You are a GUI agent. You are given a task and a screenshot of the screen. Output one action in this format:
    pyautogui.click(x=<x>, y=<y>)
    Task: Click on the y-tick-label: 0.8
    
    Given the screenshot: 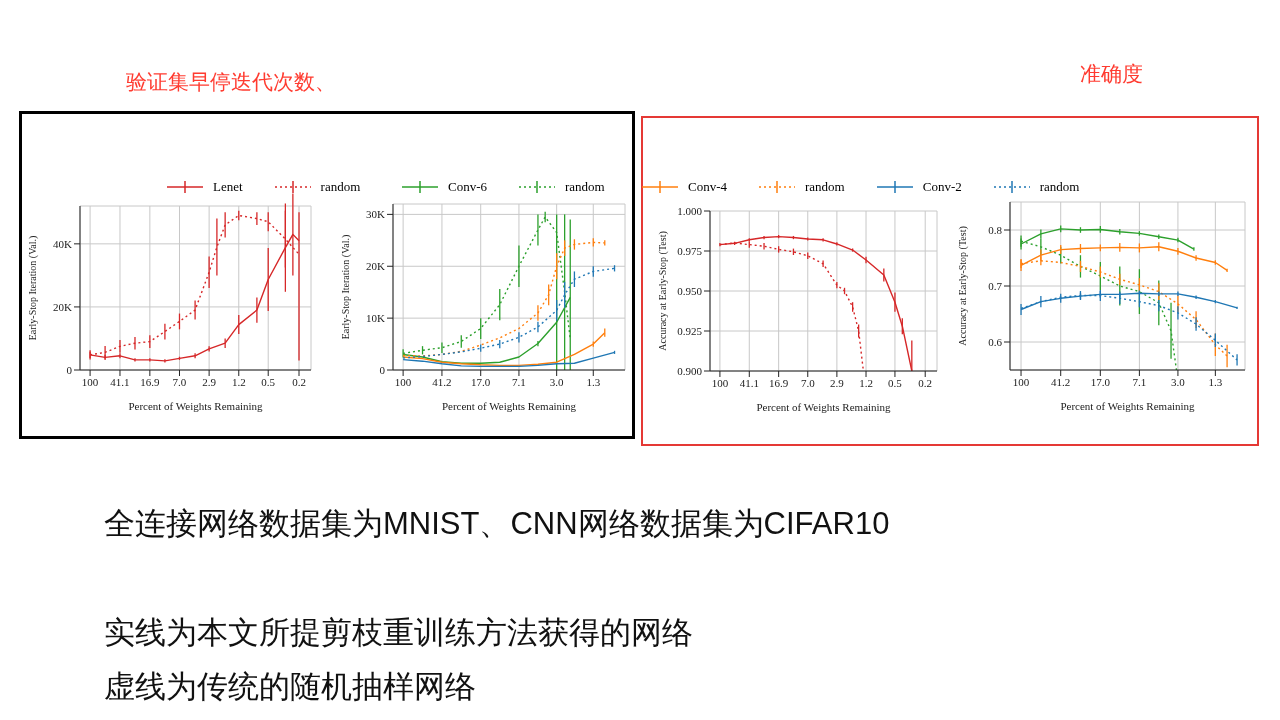 What is the action you would take?
    pyautogui.click(x=995, y=229)
    